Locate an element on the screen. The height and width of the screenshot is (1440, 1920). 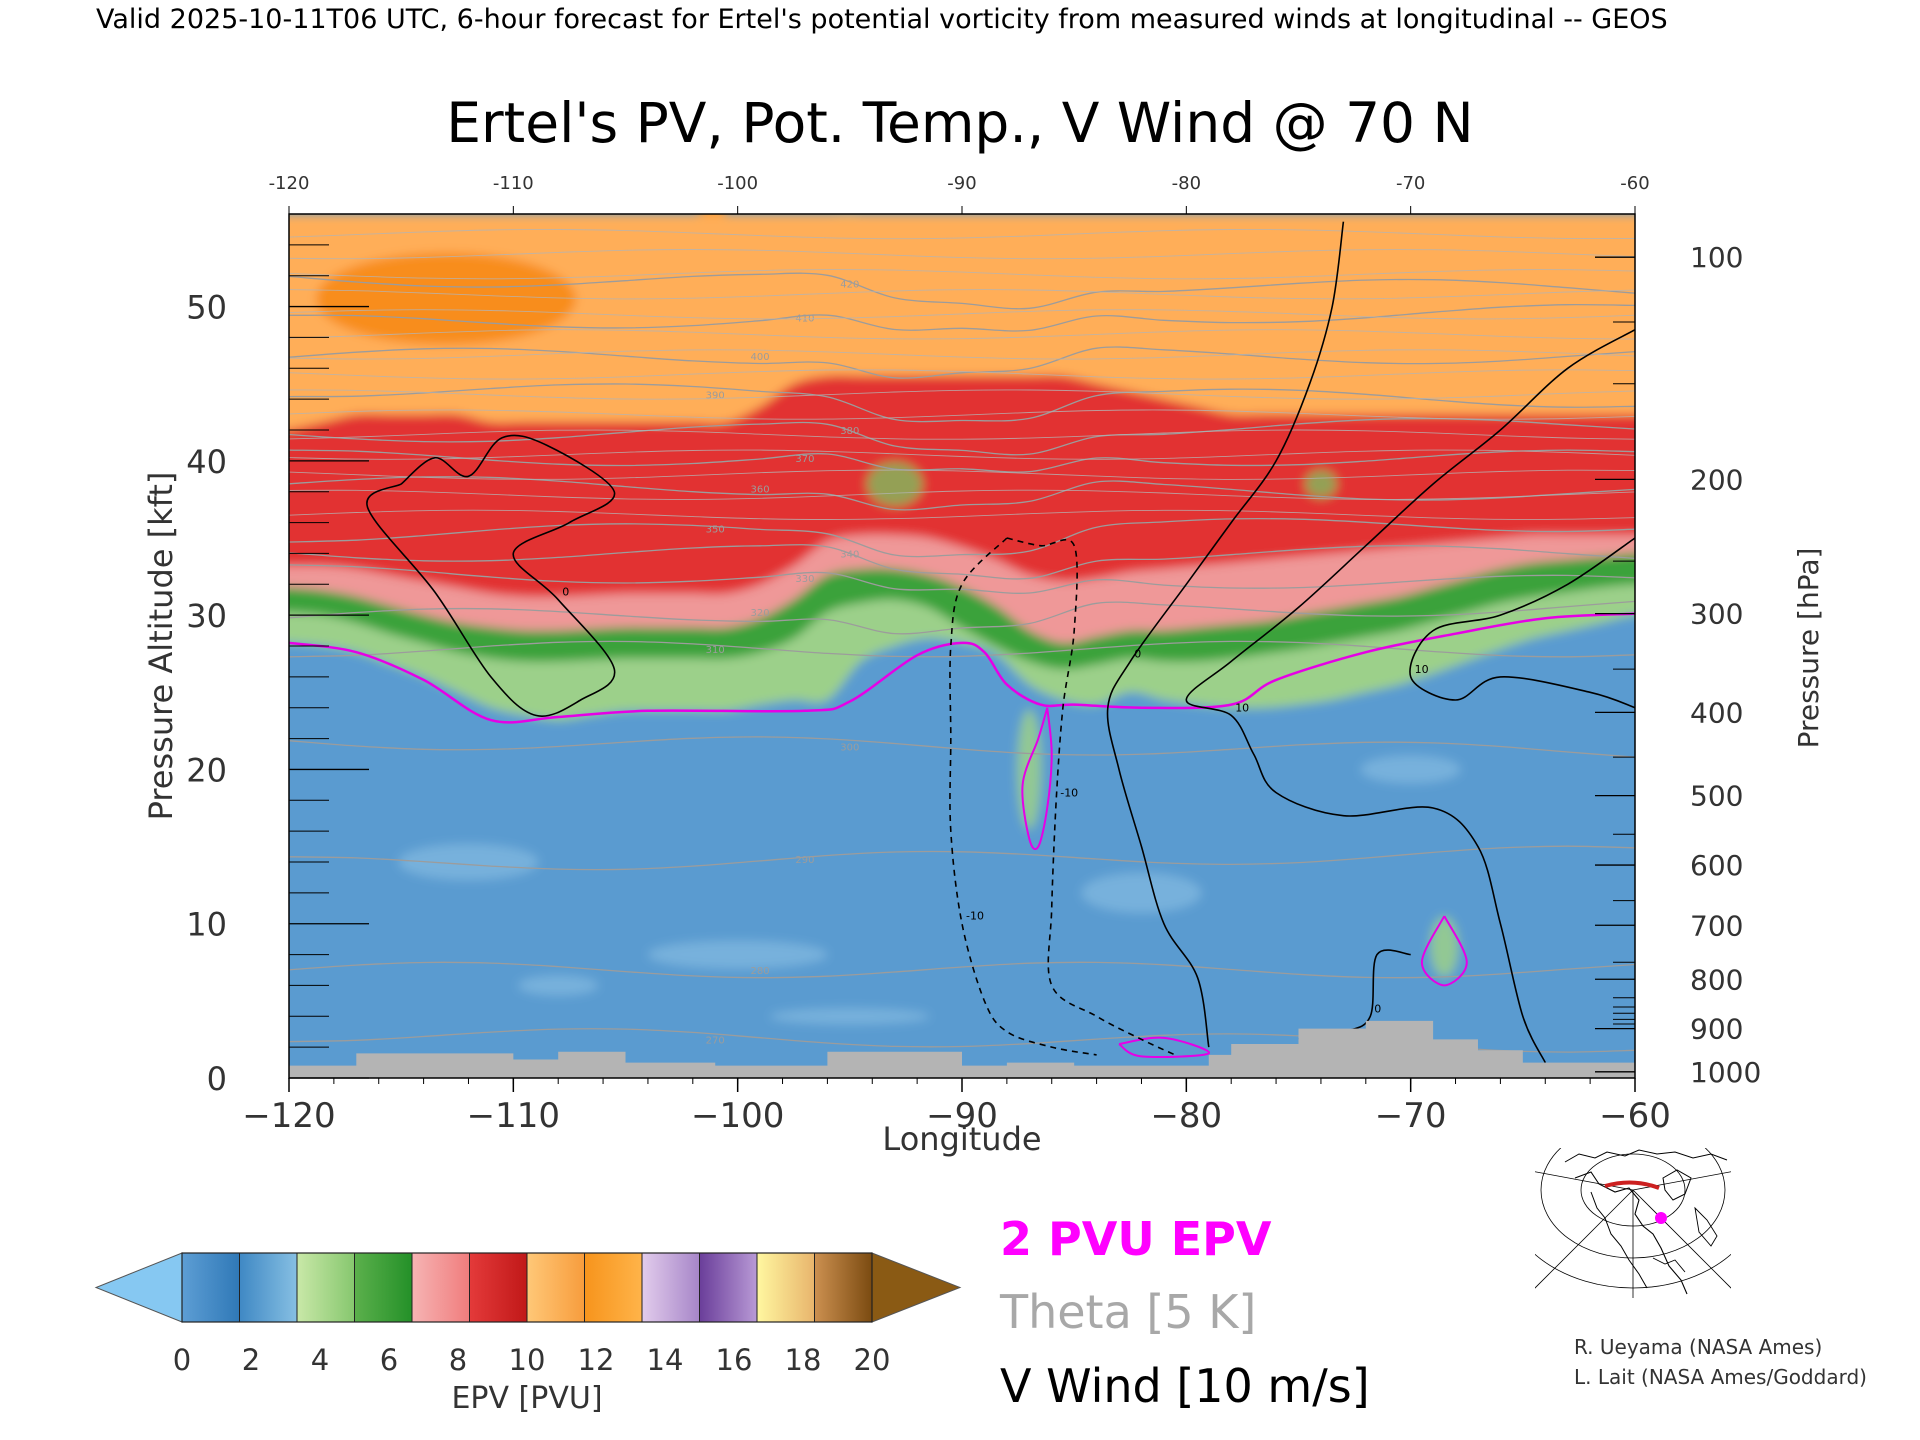
y-tick-label: 20 is located at coordinates (206, 770).